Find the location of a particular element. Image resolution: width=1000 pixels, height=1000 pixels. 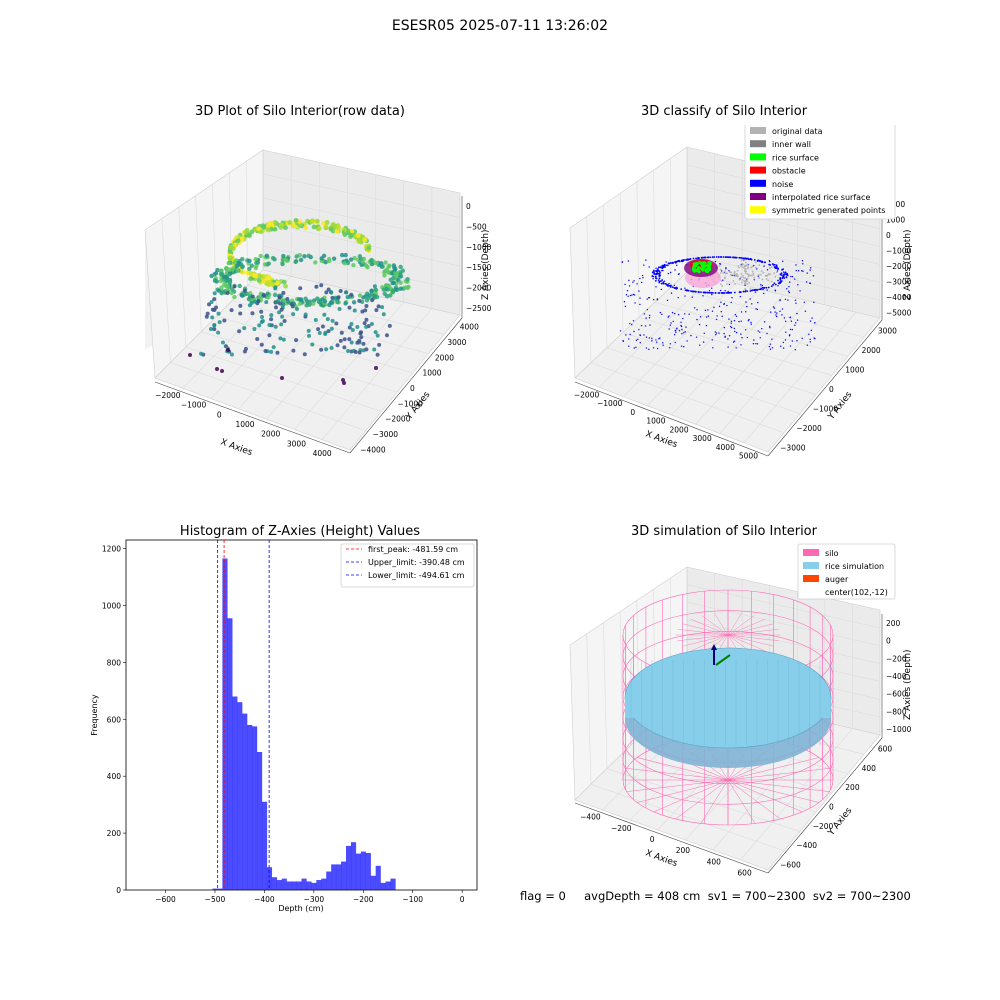

auger-marker is located at coordinates (721, 655).